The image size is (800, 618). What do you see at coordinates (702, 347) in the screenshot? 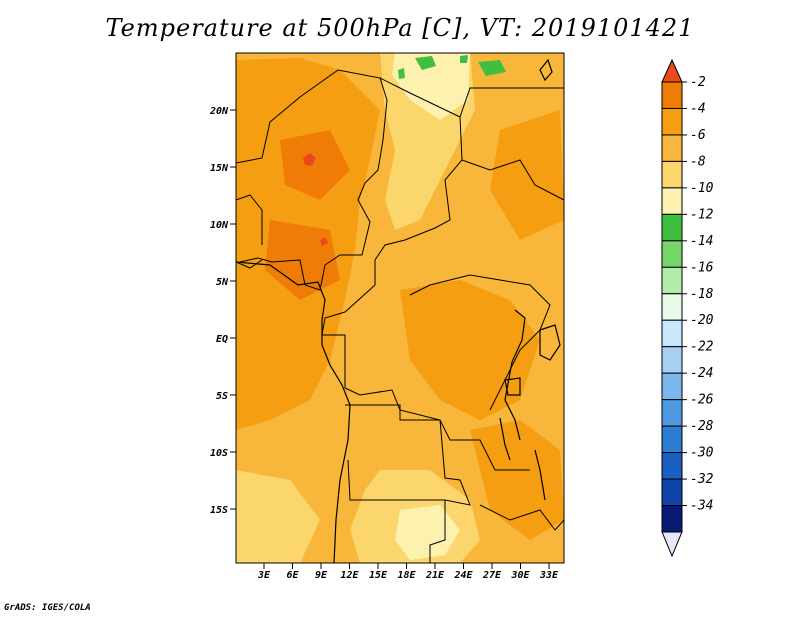
I see `colorbar-label: -22` at bounding box center [702, 347].